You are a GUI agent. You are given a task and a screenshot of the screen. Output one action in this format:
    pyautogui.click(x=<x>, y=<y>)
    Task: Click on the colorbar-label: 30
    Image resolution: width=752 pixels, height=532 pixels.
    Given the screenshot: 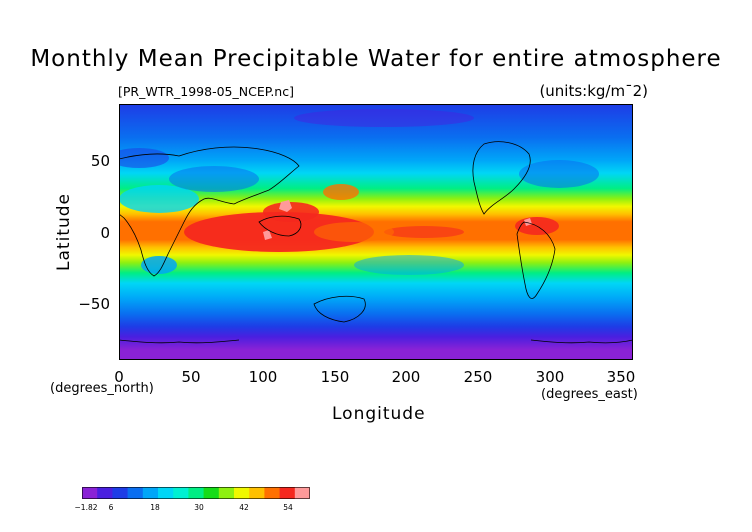 What is the action you would take?
    pyautogui.click(x=199, y=507)
    